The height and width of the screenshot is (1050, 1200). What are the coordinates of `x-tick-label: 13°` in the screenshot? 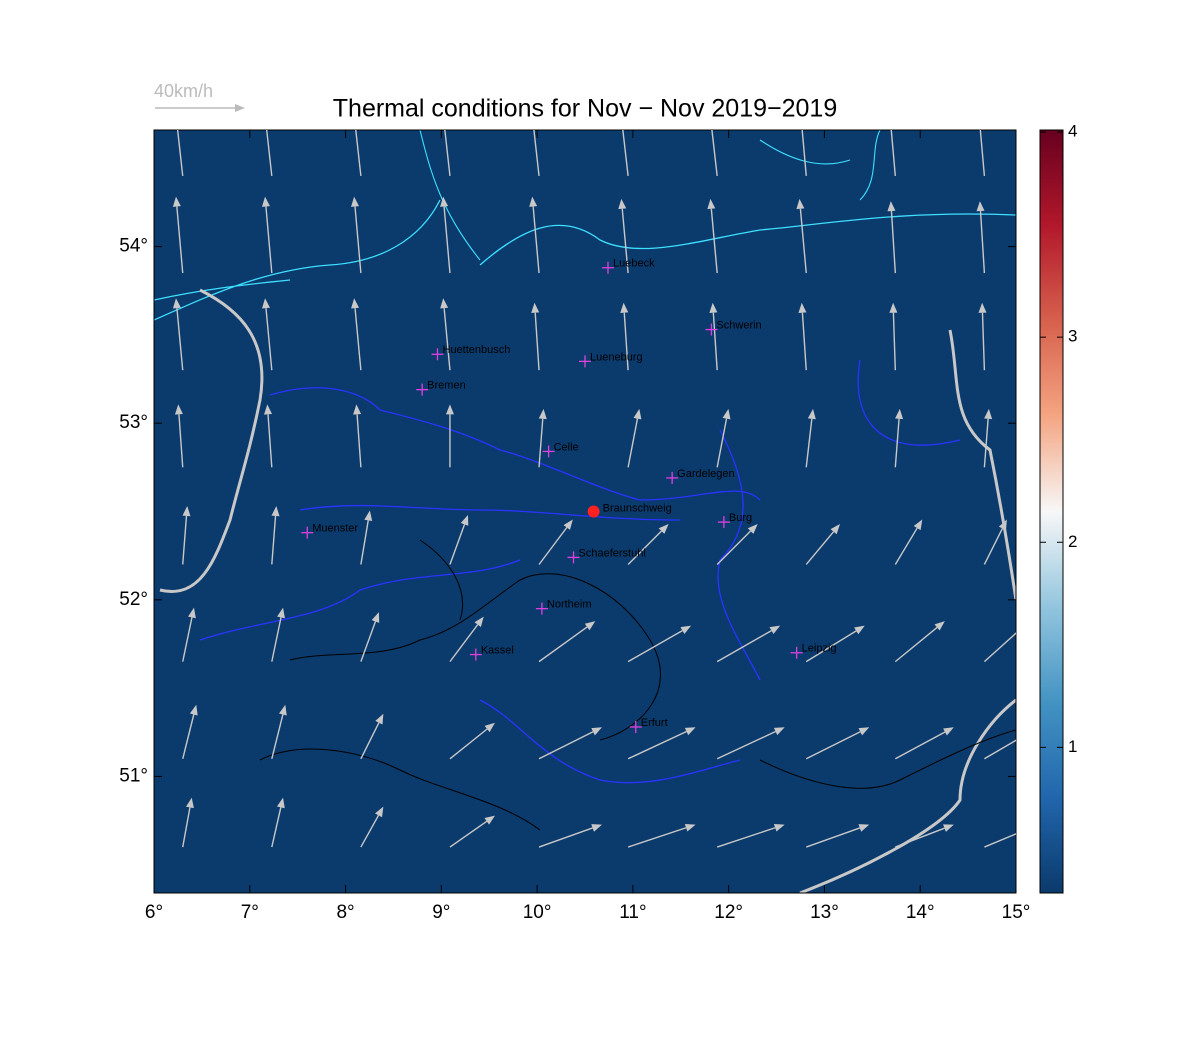 It's located at (824, 912).